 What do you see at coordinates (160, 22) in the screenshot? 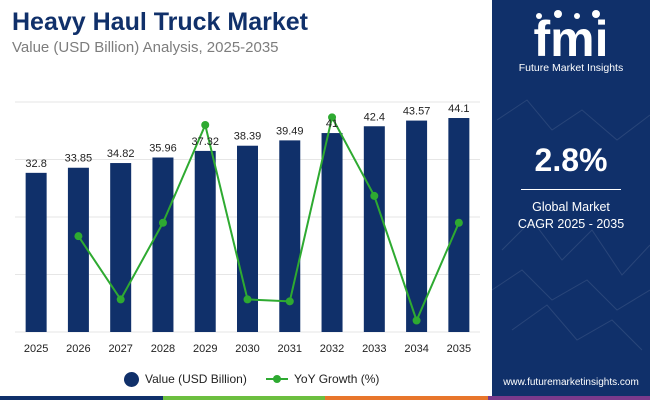
I see `chart-title: Heavy Haul Truck Market` at bounding box center [160, 22].